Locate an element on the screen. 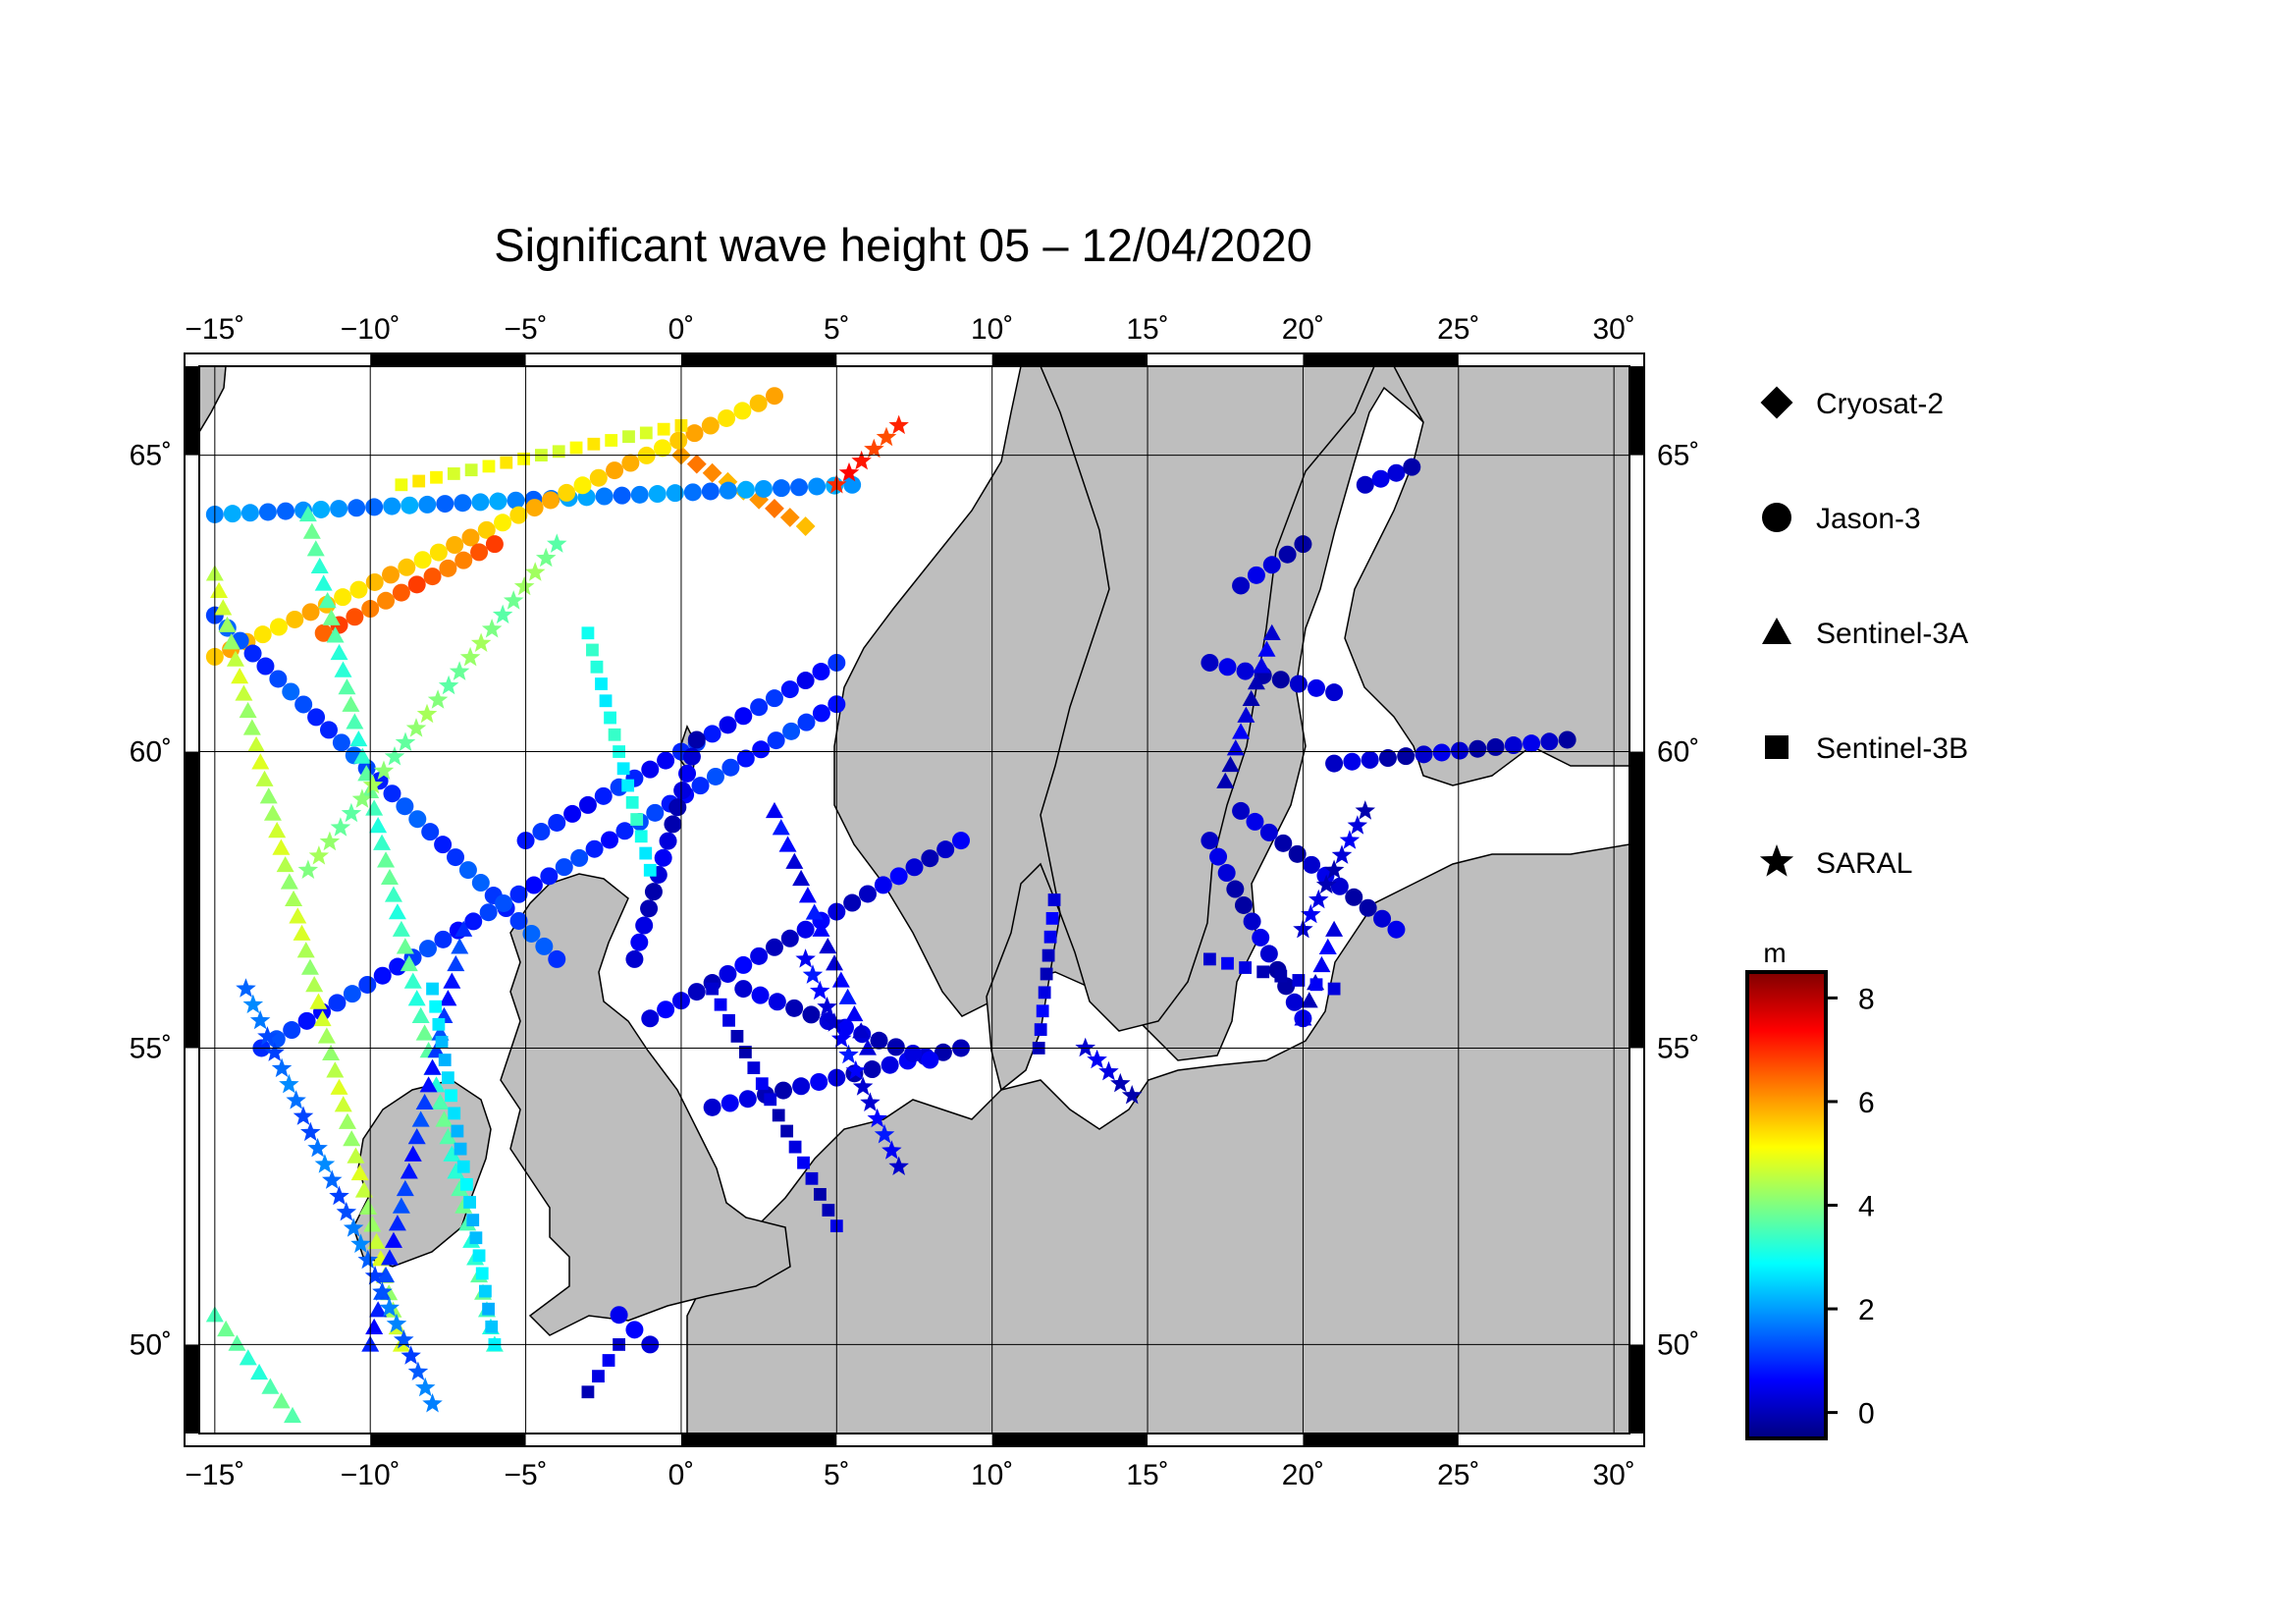 The height and width of the screenshot is (1623, 2296). lon-tick-label: 30˚ is located at coordinates (1613, 329).